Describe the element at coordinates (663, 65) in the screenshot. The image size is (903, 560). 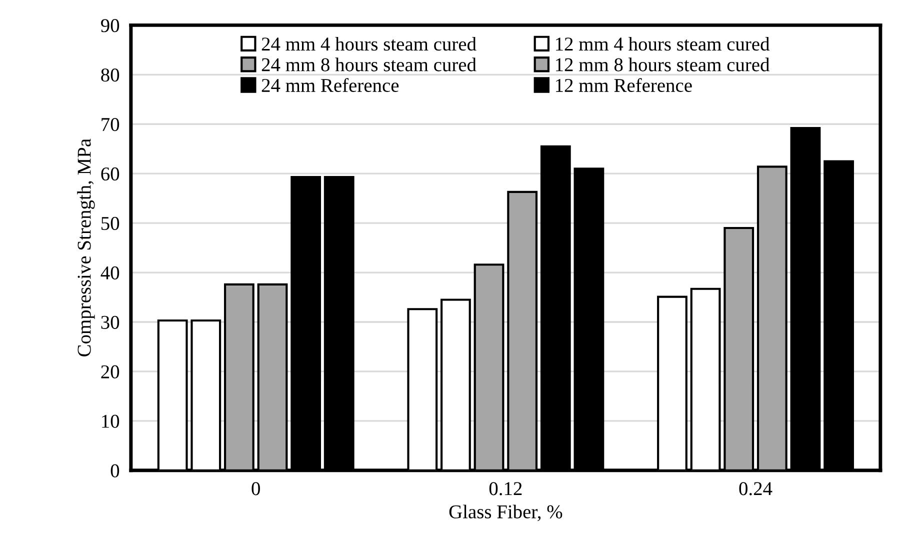
I see `legend-label: 12 mm 8 hours steam cured` at that location.